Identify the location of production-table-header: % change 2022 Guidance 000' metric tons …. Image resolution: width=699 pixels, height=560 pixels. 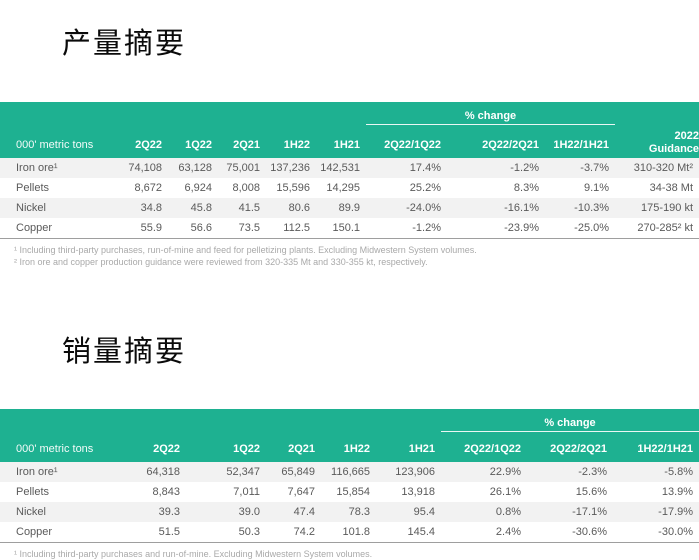
(349, 130).